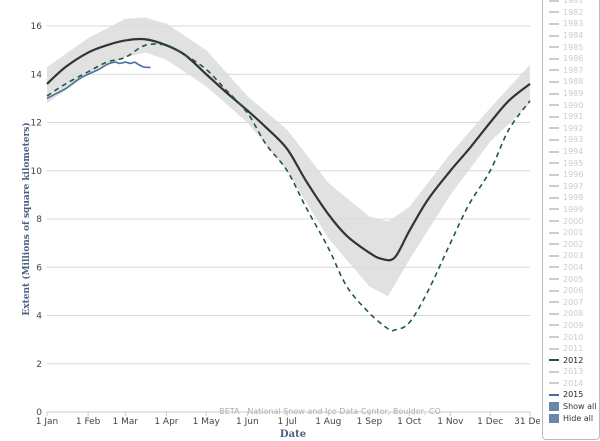 This screenshot has width=600, height=441. What do you see at coordinates (571, 105) in the screenshot?
I see `legend-item-1990: 1990` at bounding box center [571, 105].